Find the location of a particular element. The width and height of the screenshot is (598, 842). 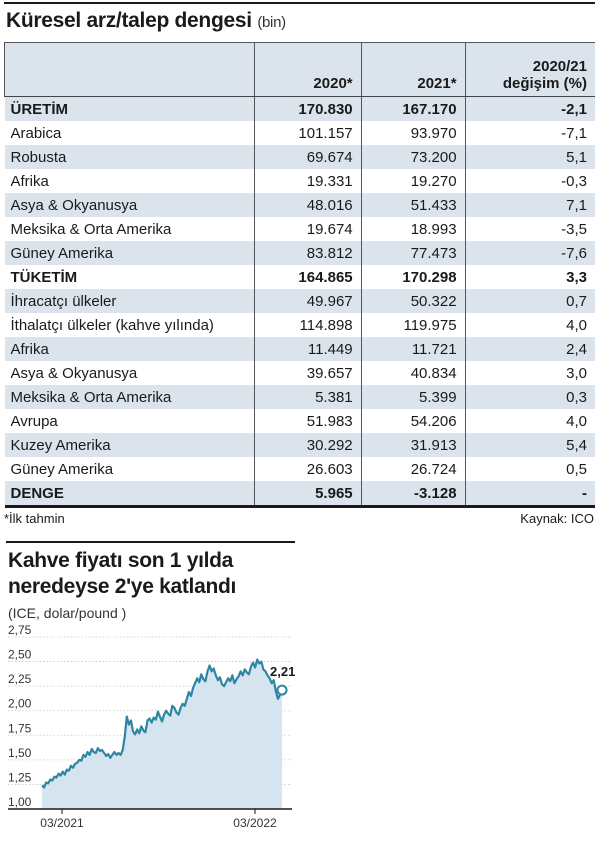

table-row: Avrupa 51.983 54.206 4,0 is located at coordinates (300, 421).